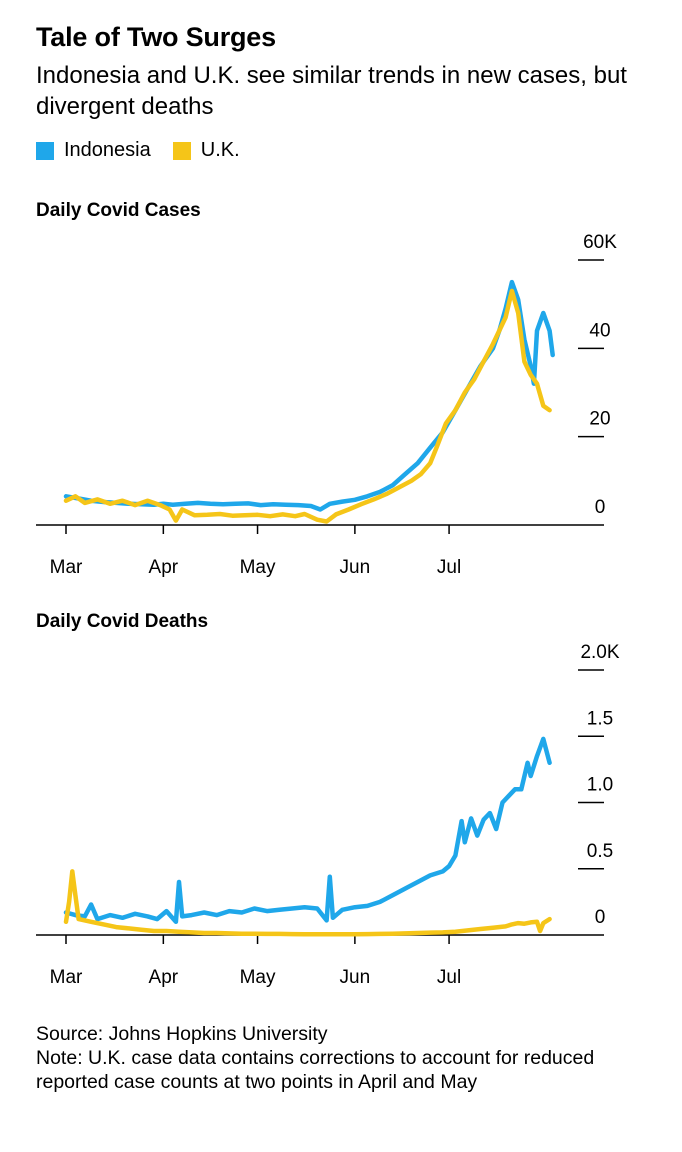  What do you see at coordinates (66, 977) in the screenshot?
I see `deaths-x-tick-label: Mar` at bounding box center [66, 977].